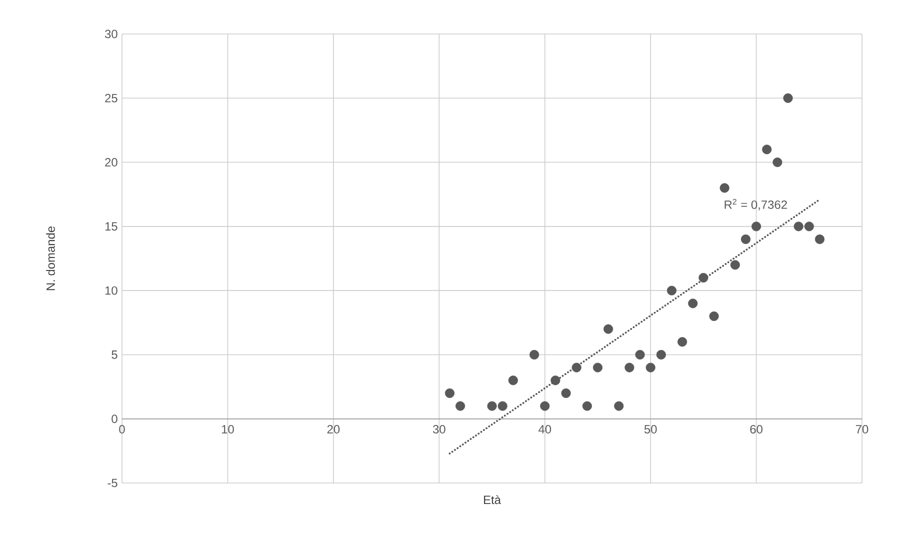 The width and height of the screenshot is (898, 540). I want to click on x-tick-label: 70, so click(862, 429).